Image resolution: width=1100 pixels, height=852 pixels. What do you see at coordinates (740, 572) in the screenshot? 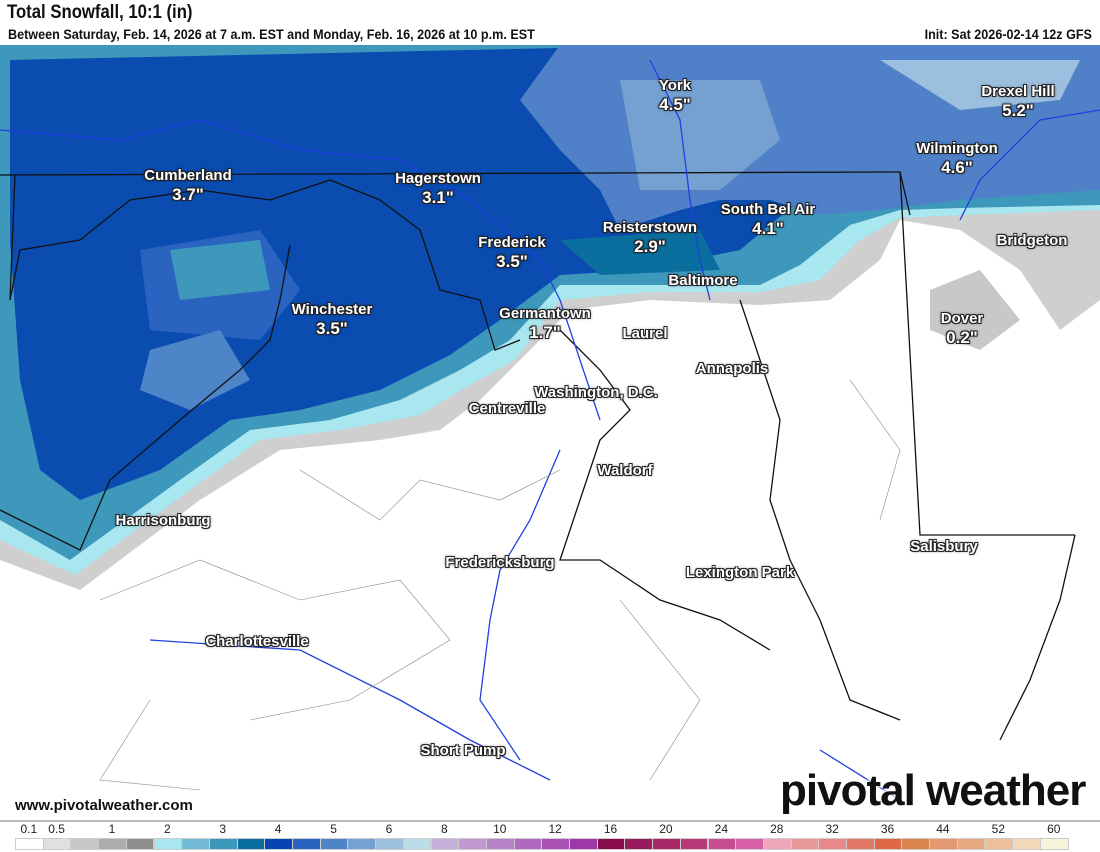
I see `city-label: Lexington Park` at bounding box center [740, 572].